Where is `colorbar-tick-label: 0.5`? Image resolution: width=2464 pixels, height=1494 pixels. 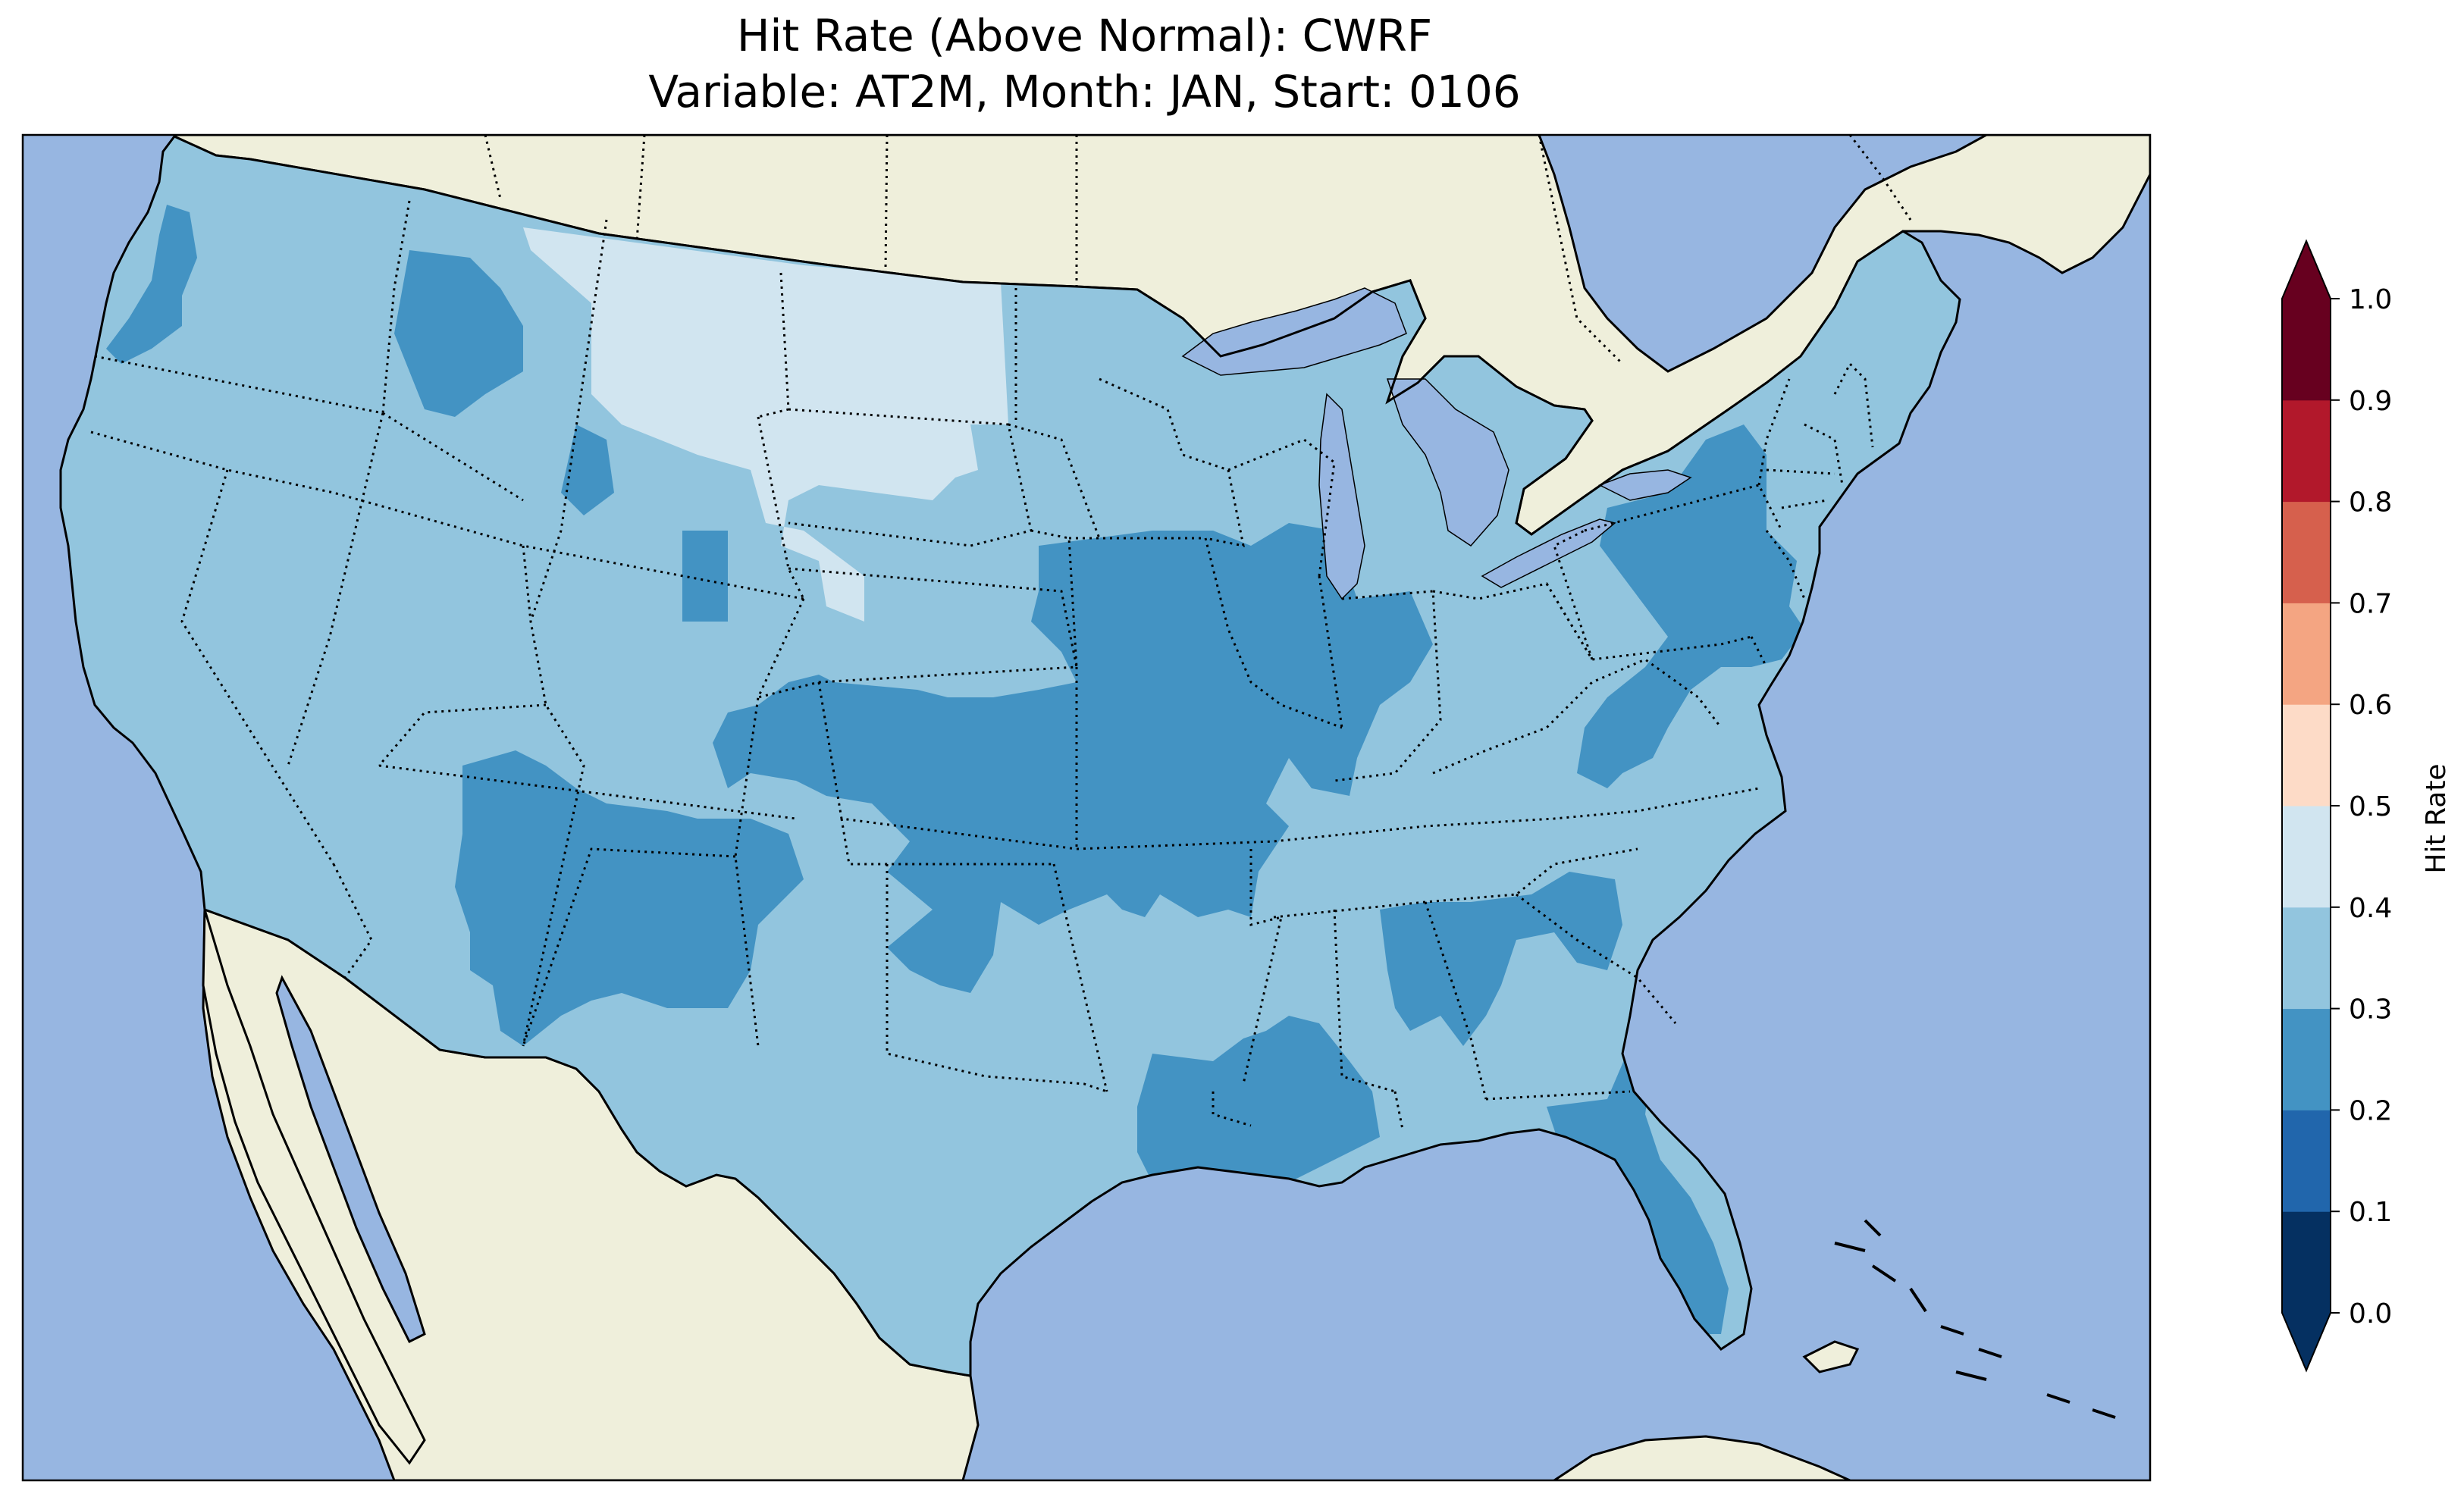 colorbar-tick-label: 0.5 is located at coordinates (2370, 806).